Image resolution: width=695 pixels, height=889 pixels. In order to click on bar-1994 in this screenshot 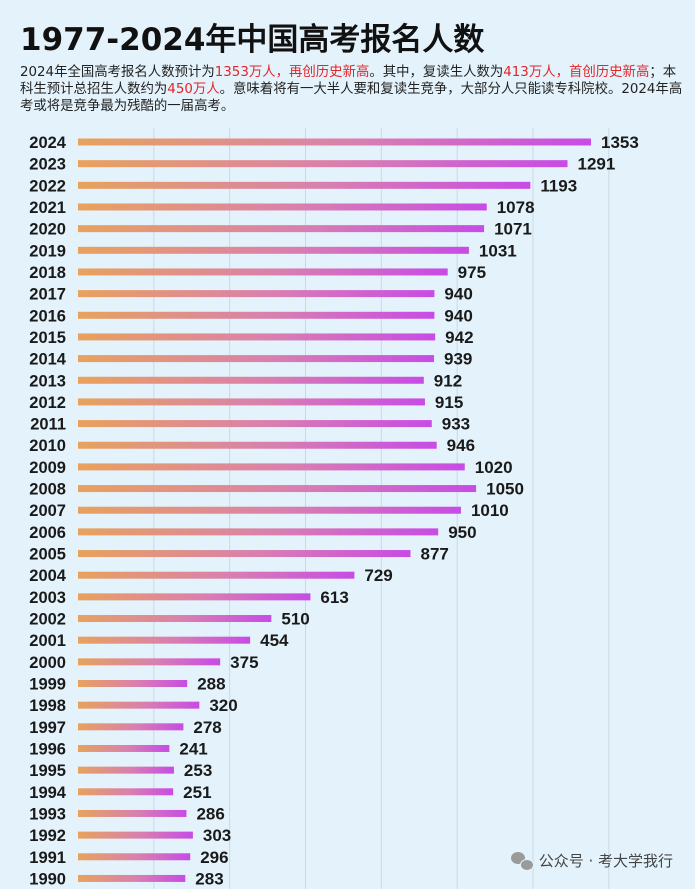, I will do `click(126, 792)`.